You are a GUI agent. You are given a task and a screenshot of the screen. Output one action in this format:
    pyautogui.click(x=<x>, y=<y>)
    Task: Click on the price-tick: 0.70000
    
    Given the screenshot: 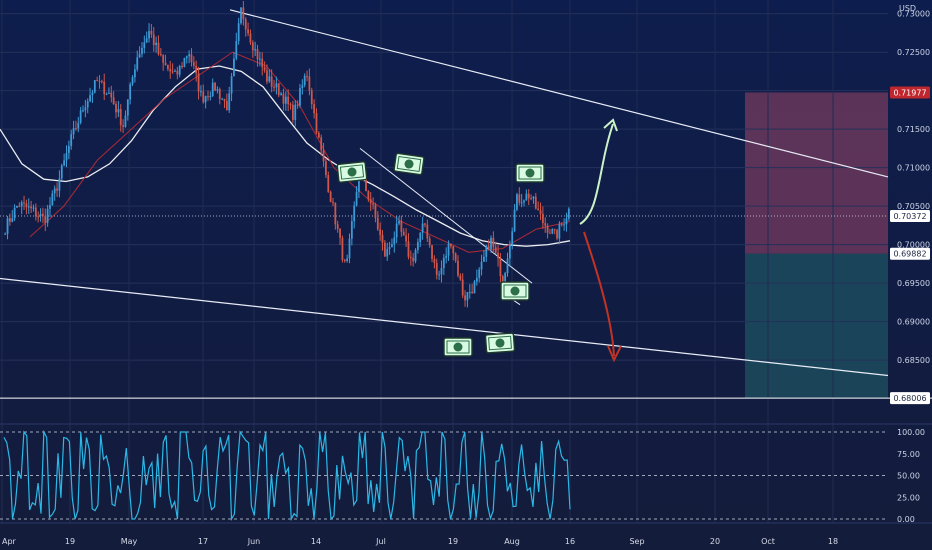 What is the action you would take?
    pyautogui.click(x=913, y=245)
    